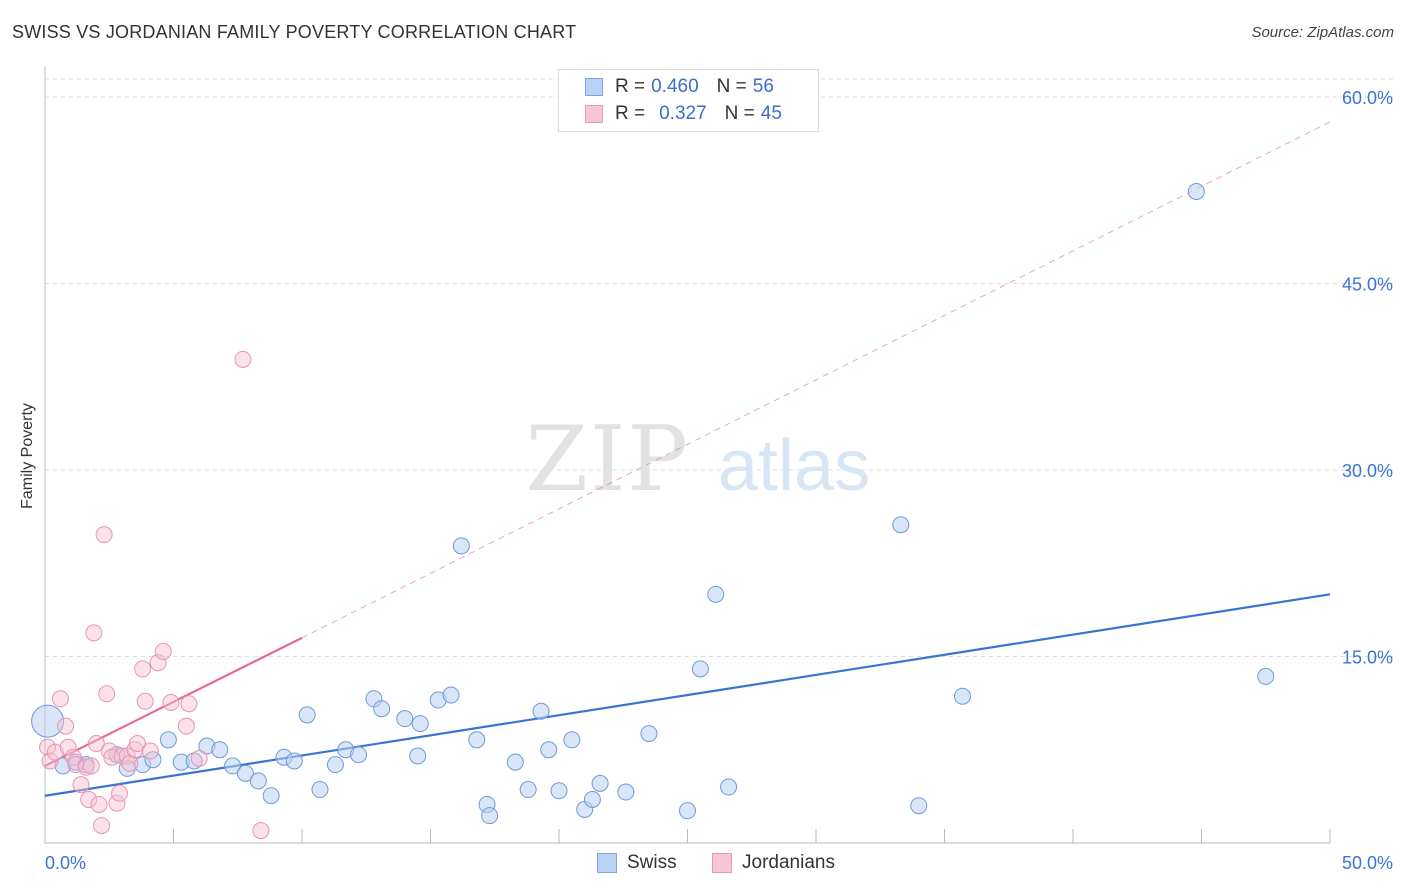 This screenshot has width=1406, height=892. What do you see at coordinates (739, 113) in the screenshot?
I see `jordanian-n-label: N =` at bounding box center [739, 113].